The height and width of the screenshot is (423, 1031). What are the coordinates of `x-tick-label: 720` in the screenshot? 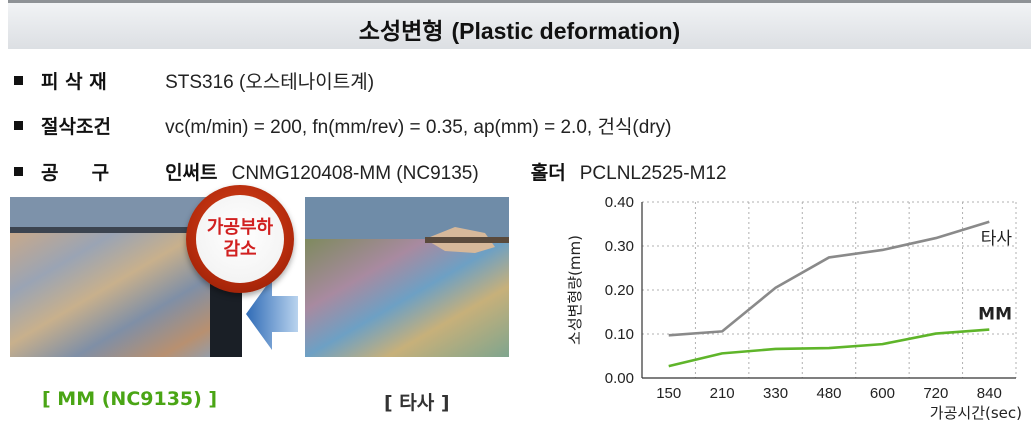 It's located at (935, 393).